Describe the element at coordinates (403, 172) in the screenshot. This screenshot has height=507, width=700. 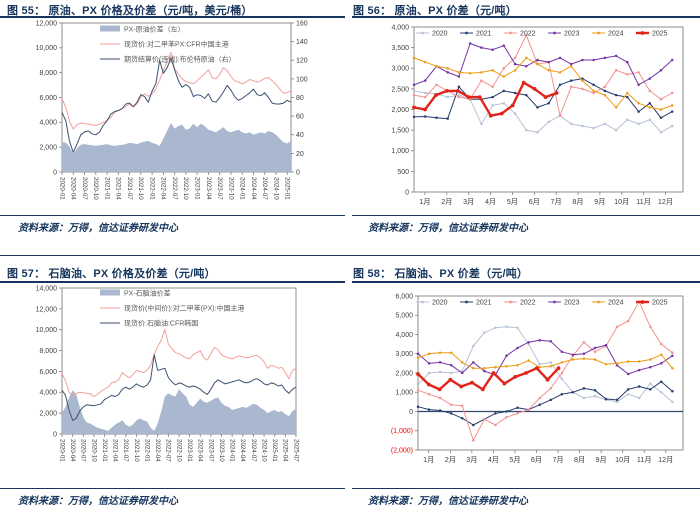
I see `svg-text: 500` at that location.